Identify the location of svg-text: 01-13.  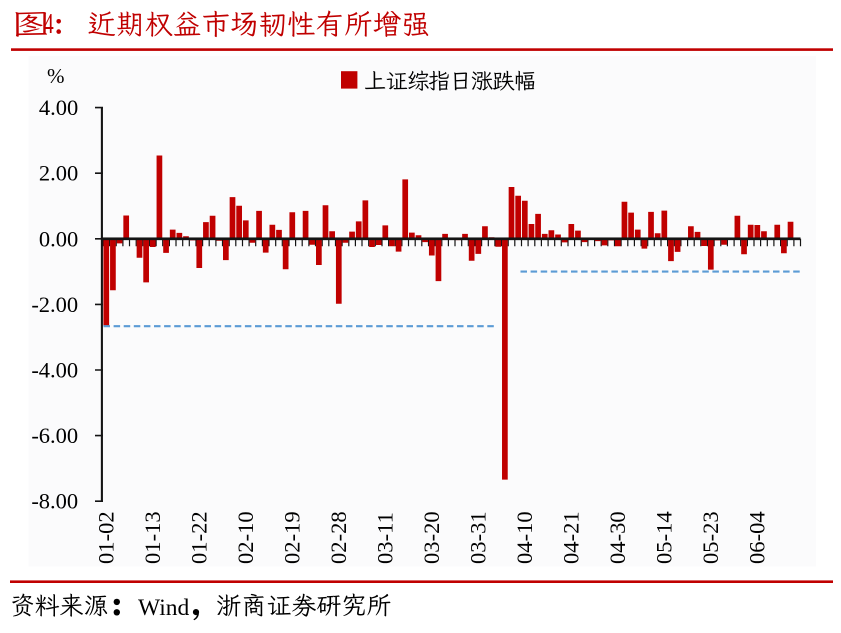
(152, 537).